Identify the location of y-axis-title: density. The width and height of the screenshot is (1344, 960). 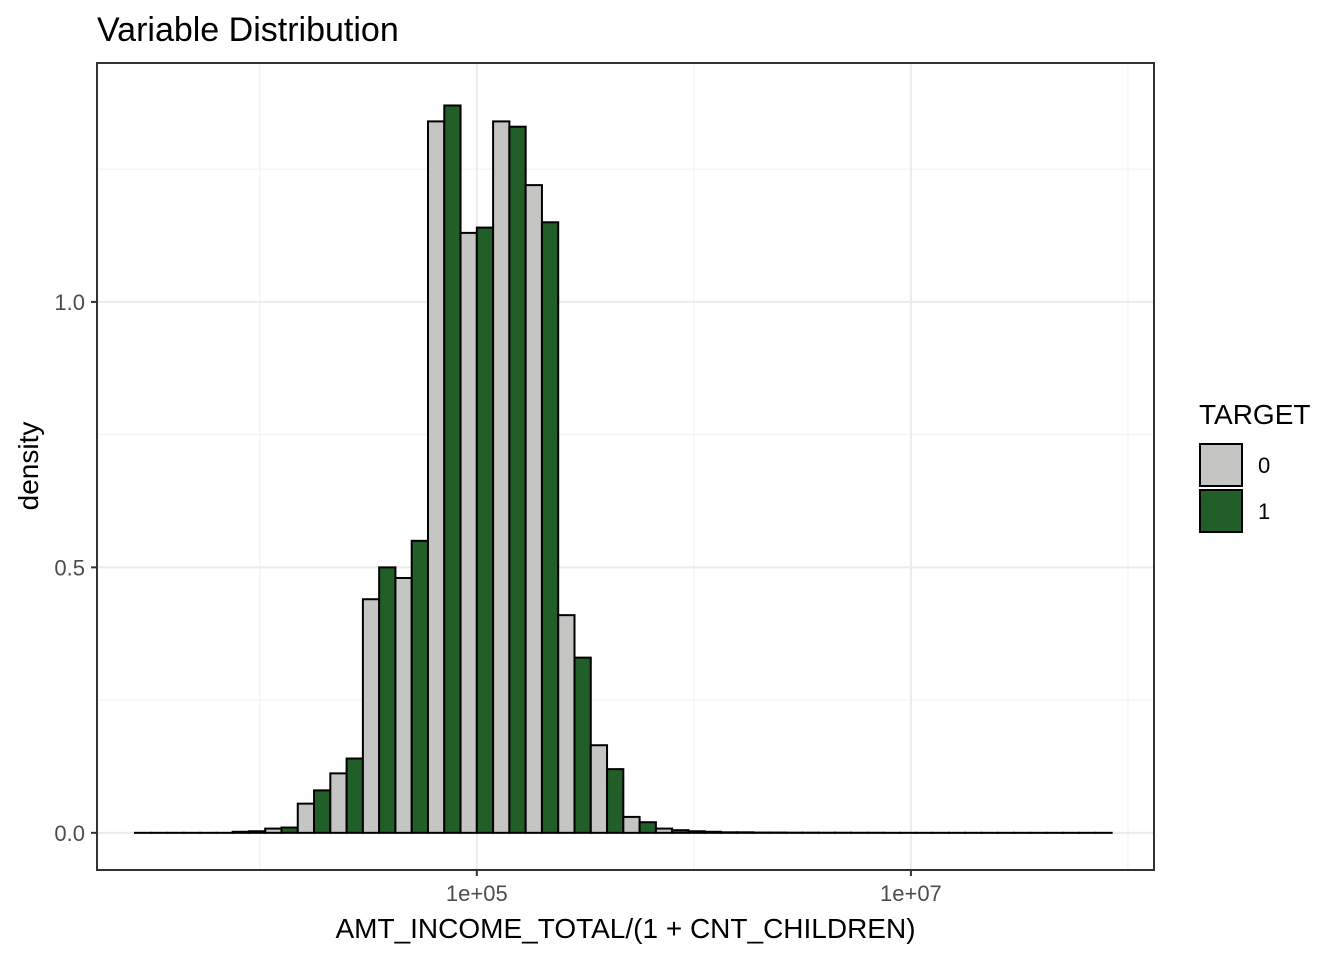
(28, 466).